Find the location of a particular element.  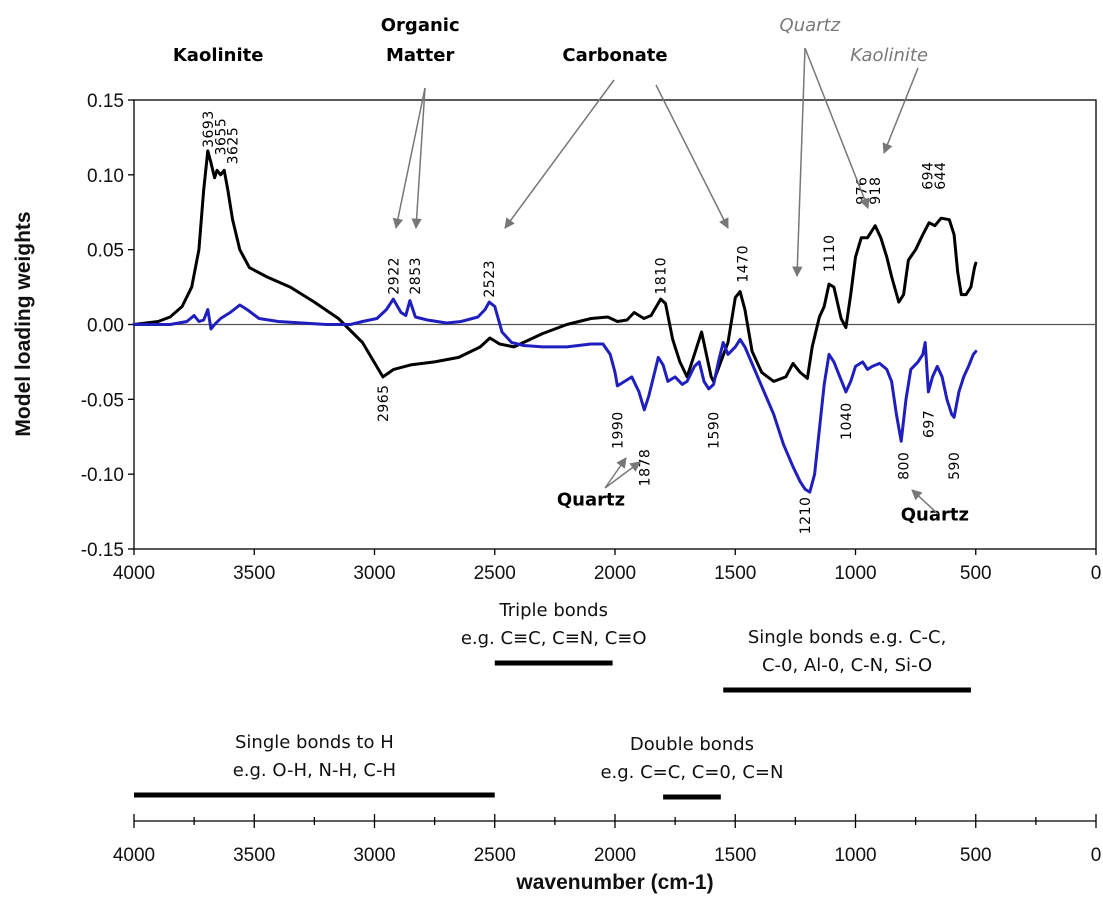

y-axis: 0.15 0.10 0.05 0.00 -0.05 -0.10 -0.15 is located at coordinates (107, 326).